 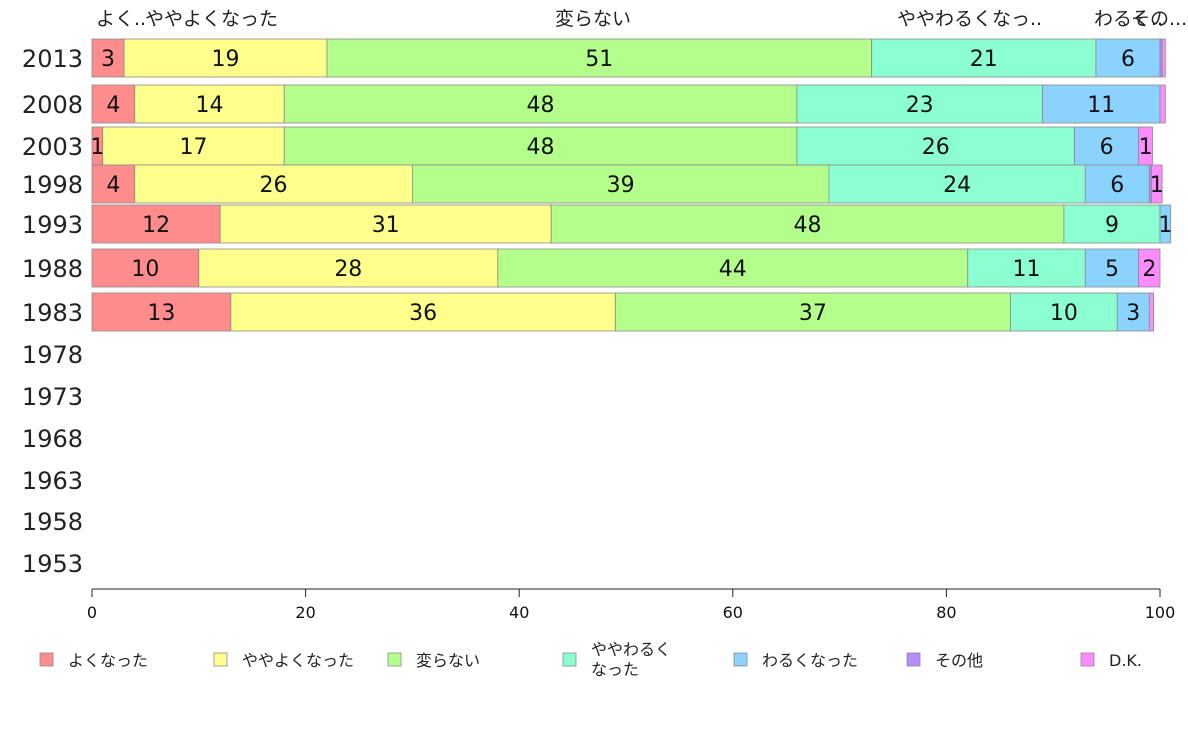 What do you see at coordinates (1165, 225) in the screenshot?
I see `data-label-1993-s4: 1` at bounding box center [1165, 225].